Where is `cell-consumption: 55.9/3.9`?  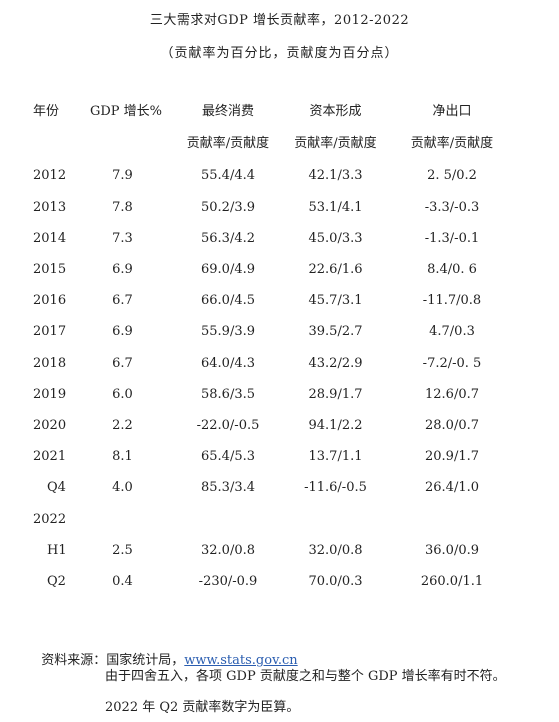 cell-consumption: 55.9/3.9 is located at coordinates (228, 331).